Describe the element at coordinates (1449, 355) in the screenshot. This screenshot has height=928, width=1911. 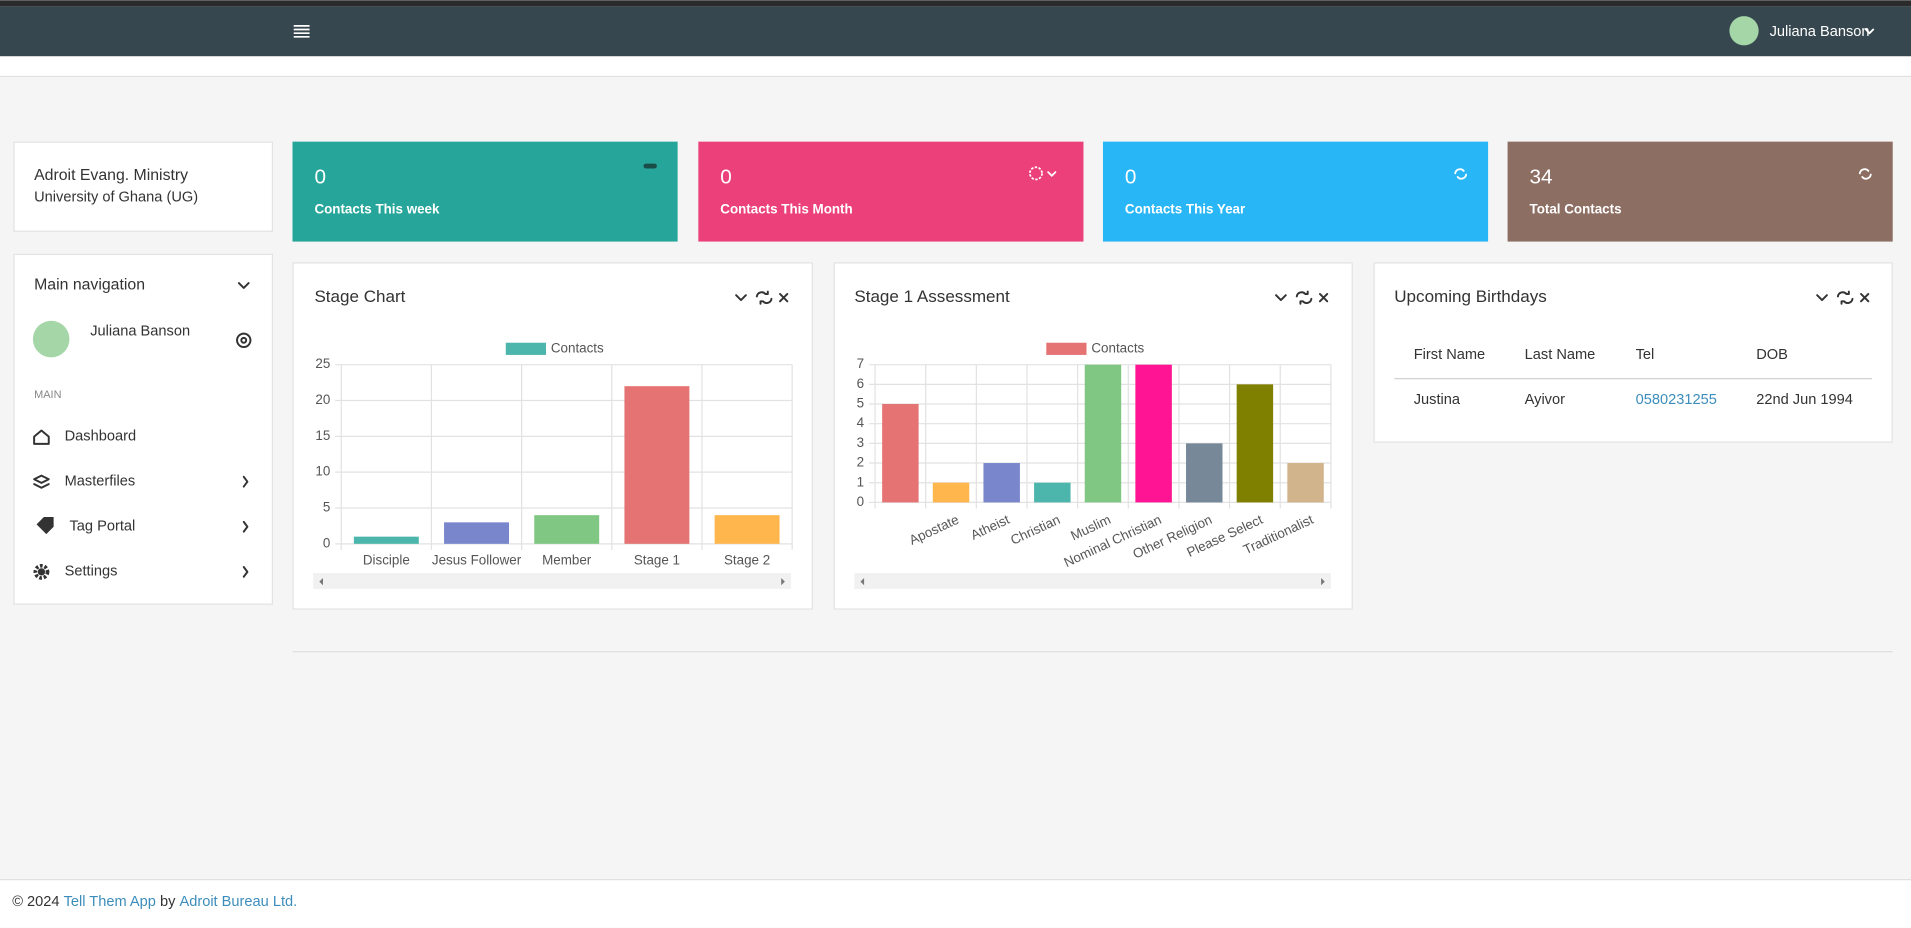
I see `column-header: First Name` at that location.